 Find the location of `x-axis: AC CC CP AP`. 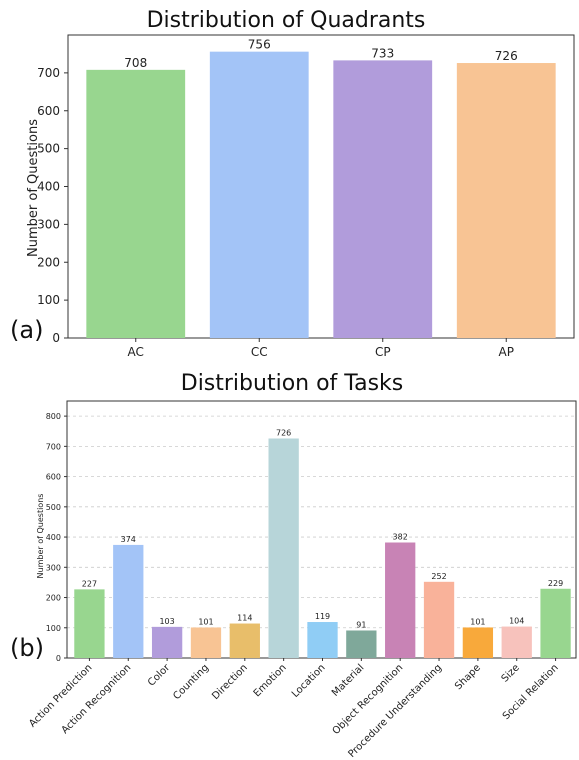

x-axis: AC CC CP AP is located at coordinates (321, 348).